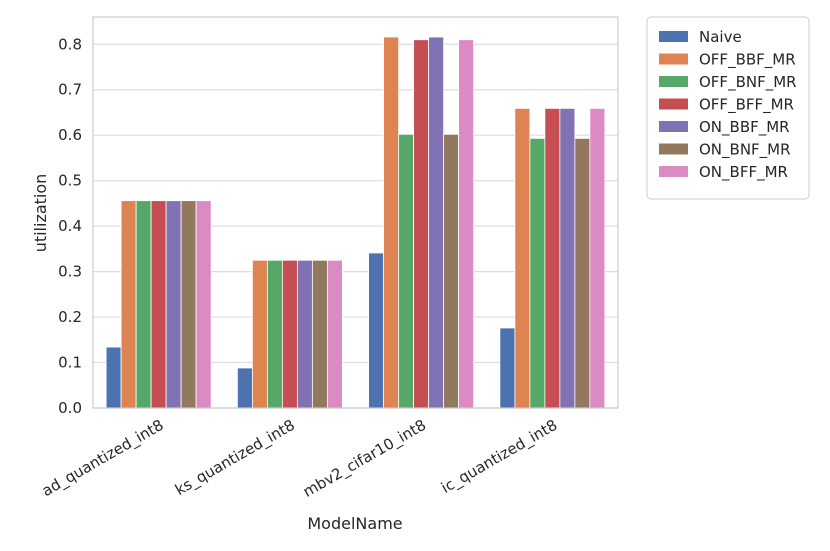  What do you see at coordinates (747, 60) in the screenshot?
I see `legend-label: OFF_BBF_MR` at bounding box center [747, 60].